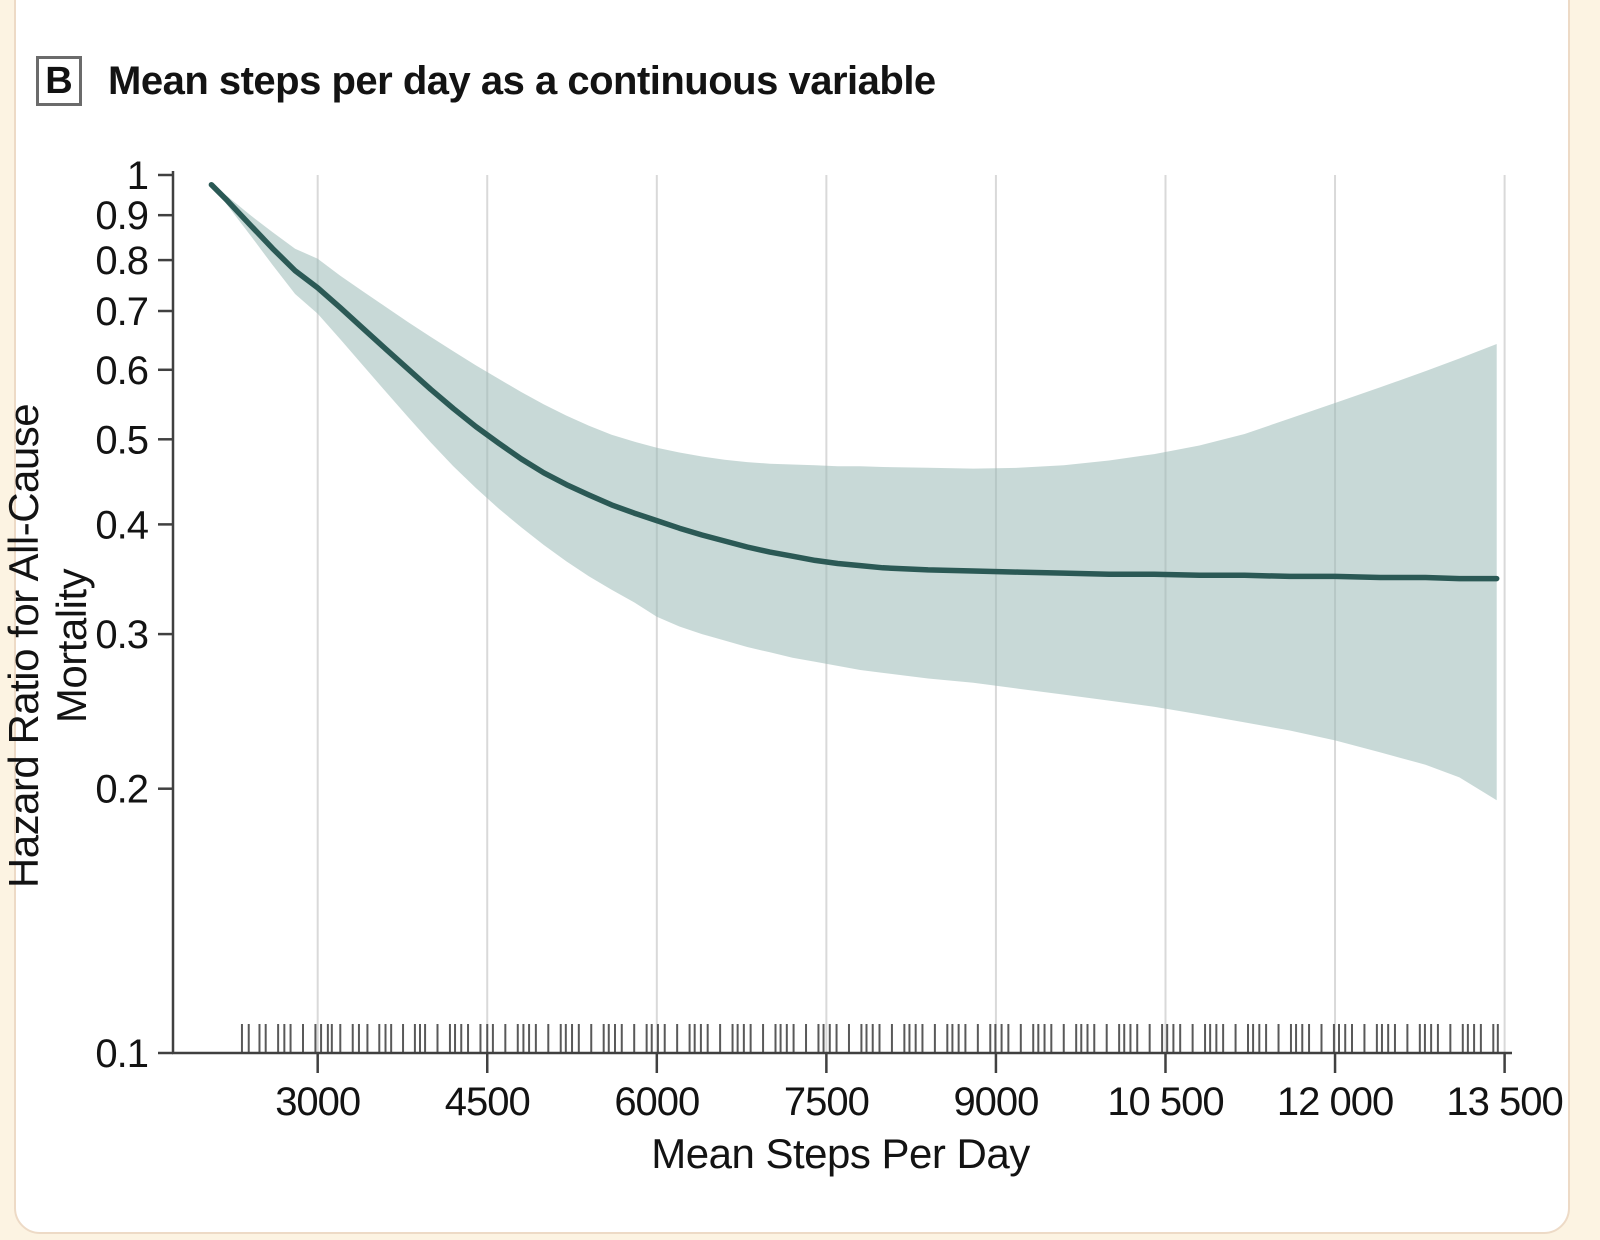 This screenshot has width=1600, height=1240. What do you see at coordinates (121, 525) in the screenshot?
I see `y-tick-label: 0.4` at bounding box center [121, 525].